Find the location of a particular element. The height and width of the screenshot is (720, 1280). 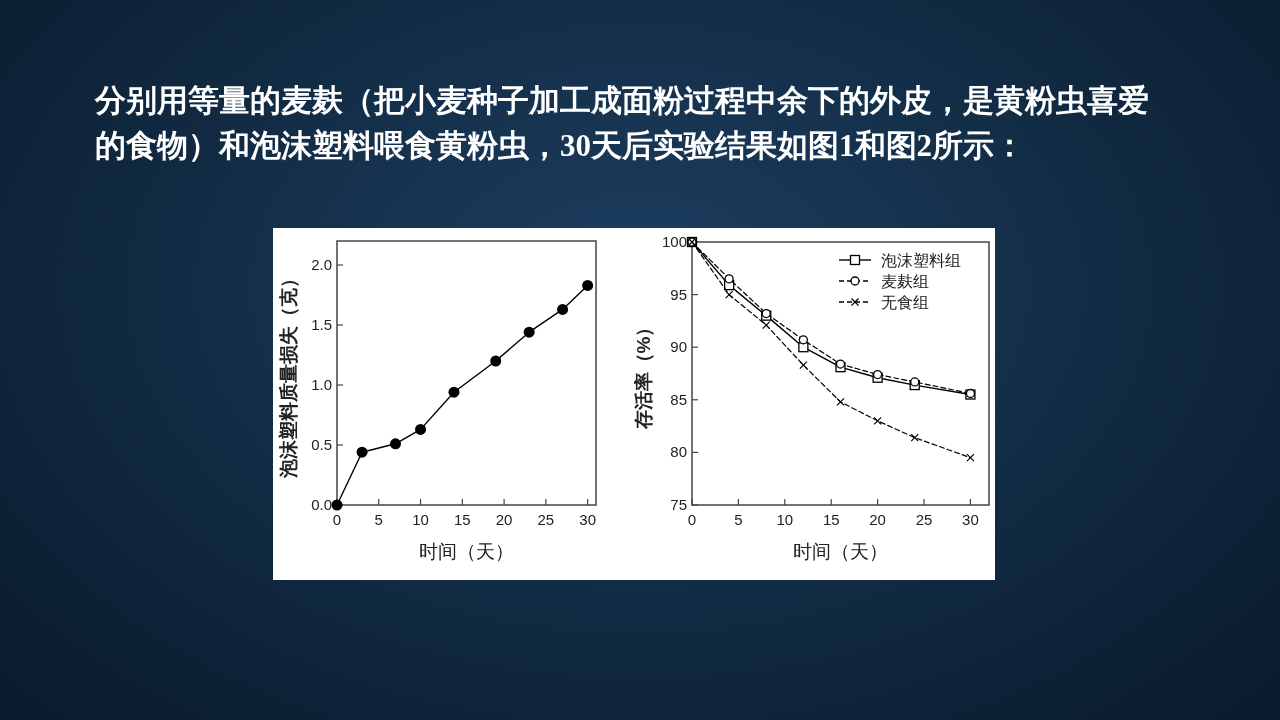

legend-label: 泡沫塑料组 is located at coordinates (921, 260).